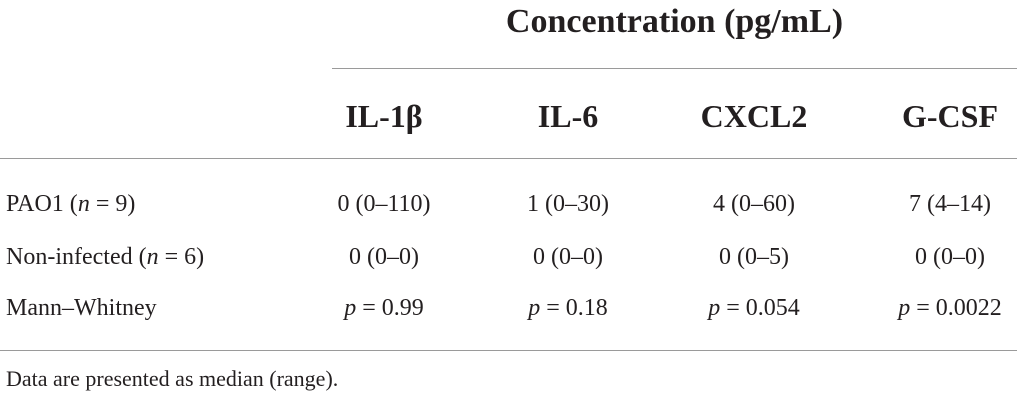  What do you see at coordinates (754, 308) in the screenshot?
I see `p-value-cell: p = 0.054` at bounding box center [754, 308].